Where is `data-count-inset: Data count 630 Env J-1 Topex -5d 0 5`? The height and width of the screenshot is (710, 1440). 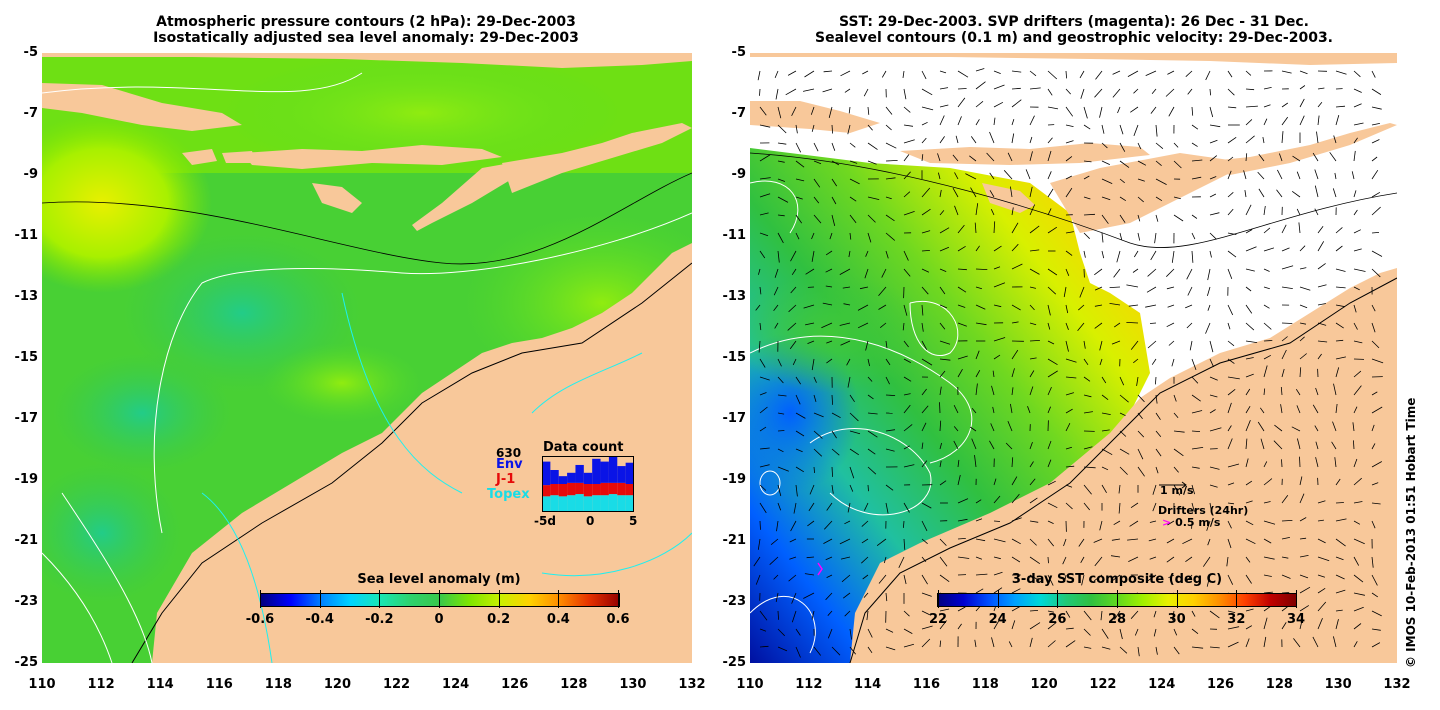 data-count-inset: Data count 630 Env J-1 Topex -5d 0 5 is located at coordinates (565, 486).